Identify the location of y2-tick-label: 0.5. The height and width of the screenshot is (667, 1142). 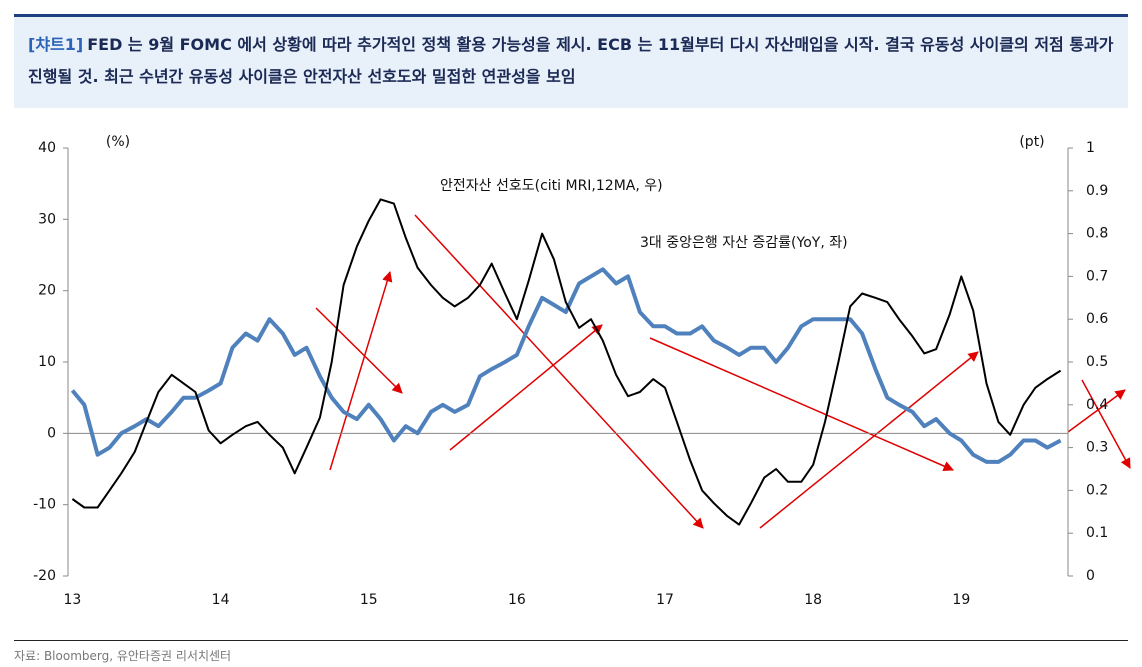
(1097, 362).